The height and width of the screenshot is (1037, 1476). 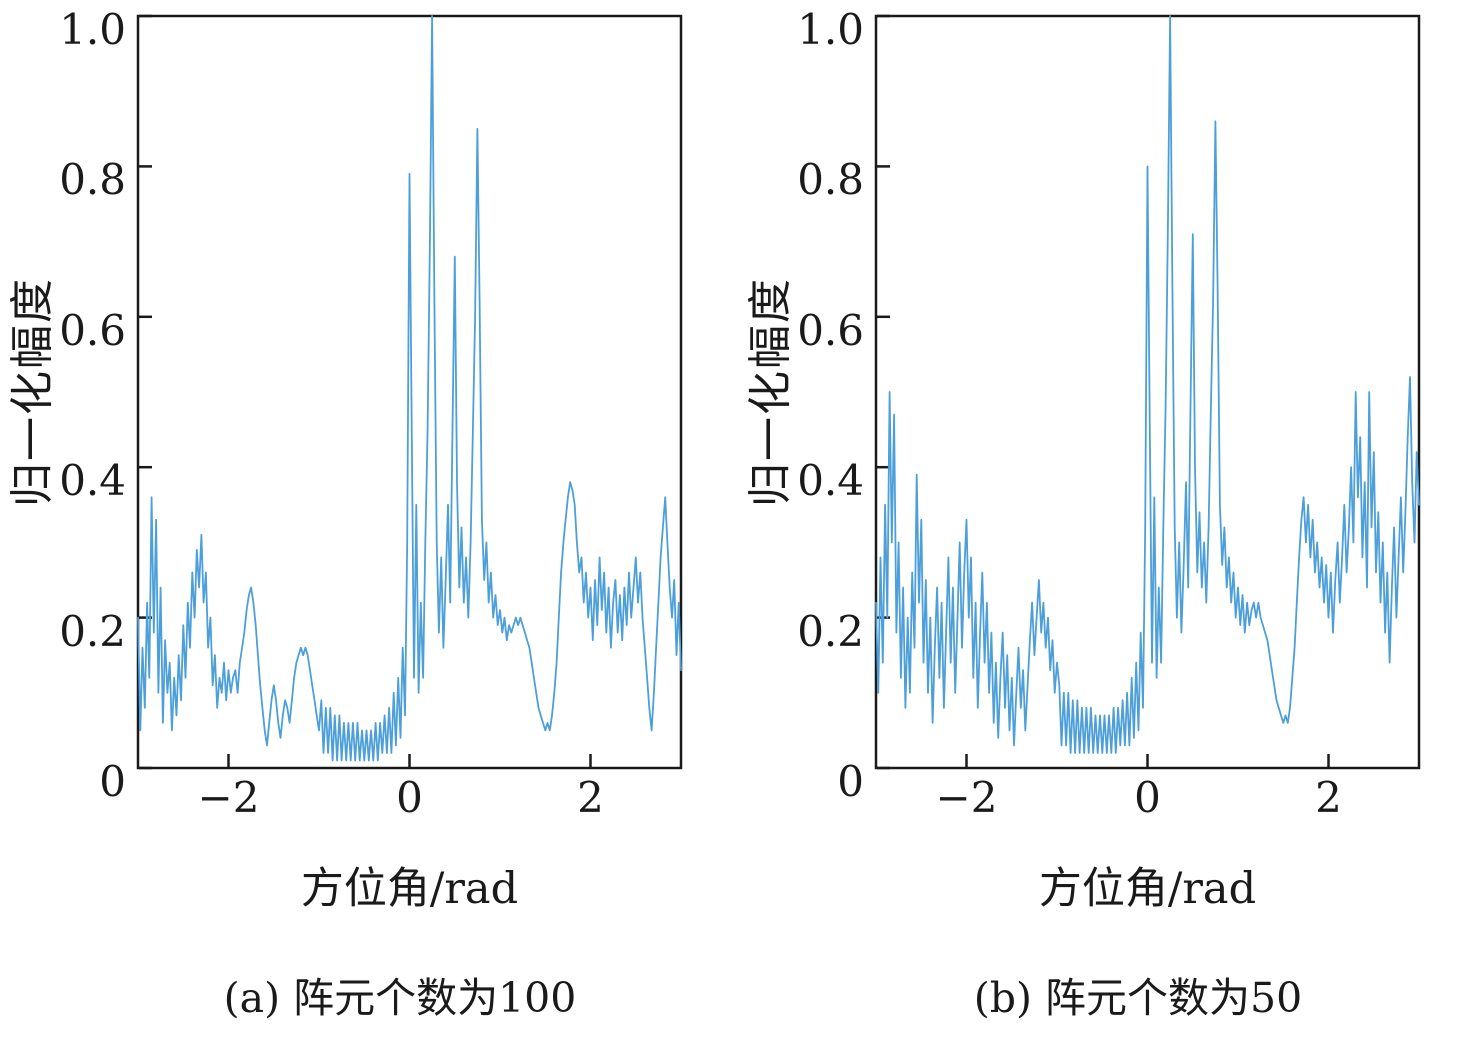 What do you see at coordinates (400, 998) in the screenshot?
I see `chart-caption-a: (a) 阵元个数为100` at bounding box center [400, 998].